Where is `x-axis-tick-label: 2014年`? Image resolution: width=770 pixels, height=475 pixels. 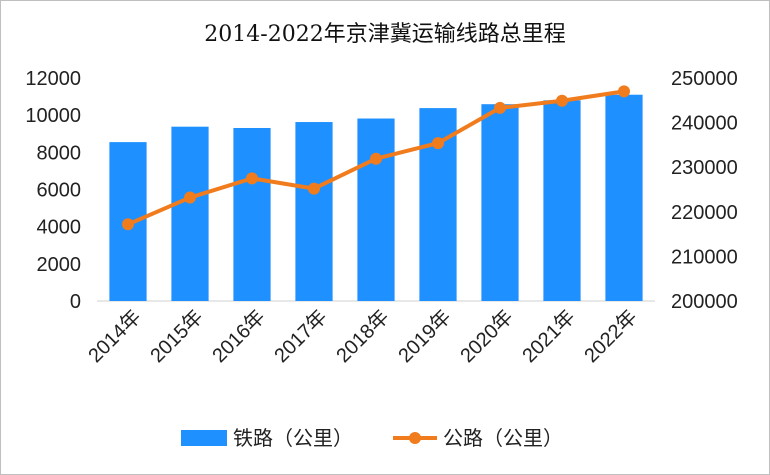 x-axis-tick-label: 2014年 is located at coordinates (115, 336).